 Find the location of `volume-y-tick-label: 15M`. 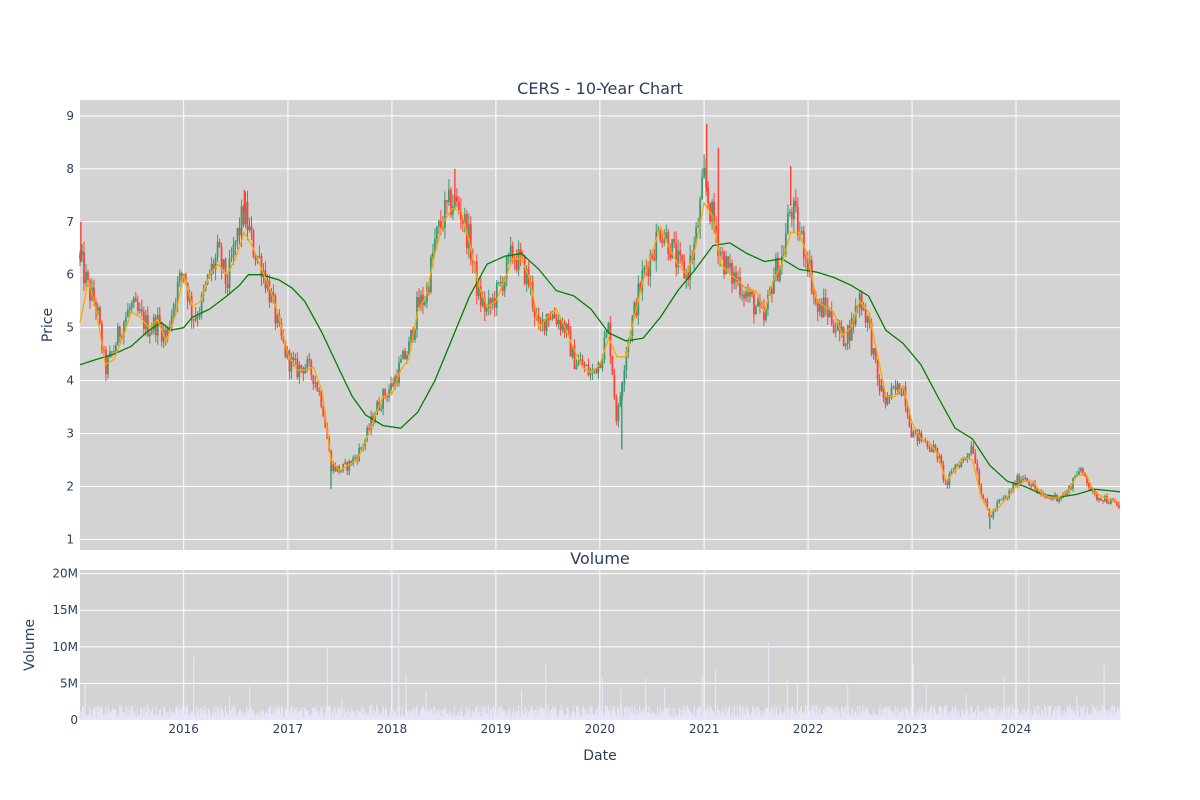

volume-y-tick-label: 15M is located at coordinates (65, 610).